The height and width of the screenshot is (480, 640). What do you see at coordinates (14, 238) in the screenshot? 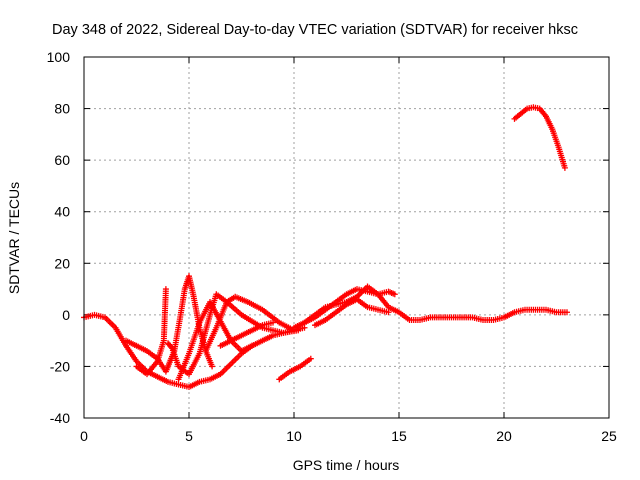
I see `y-axis-label: SDTVAR / TECUs` at bounding box center [14, 238].